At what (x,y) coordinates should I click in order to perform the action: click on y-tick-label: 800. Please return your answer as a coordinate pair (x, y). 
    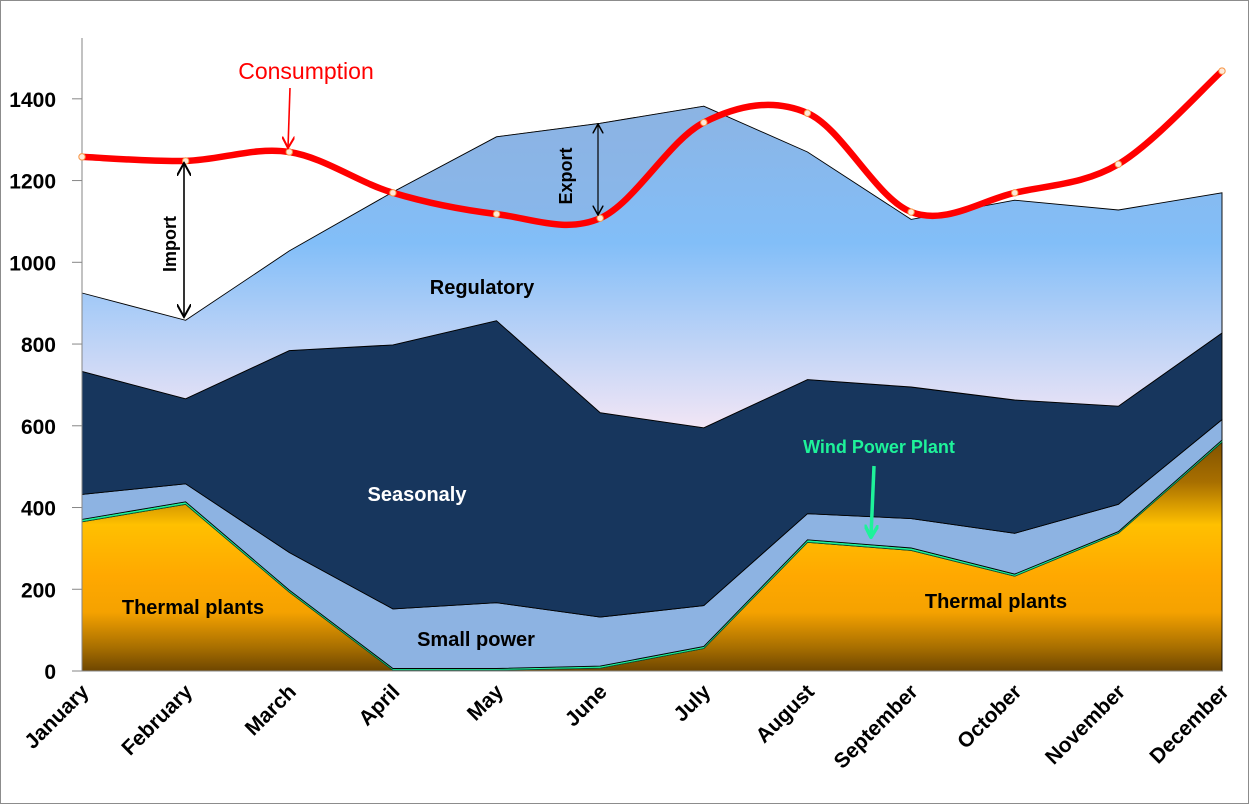
    Looking at the image, I should click on (38, 345).